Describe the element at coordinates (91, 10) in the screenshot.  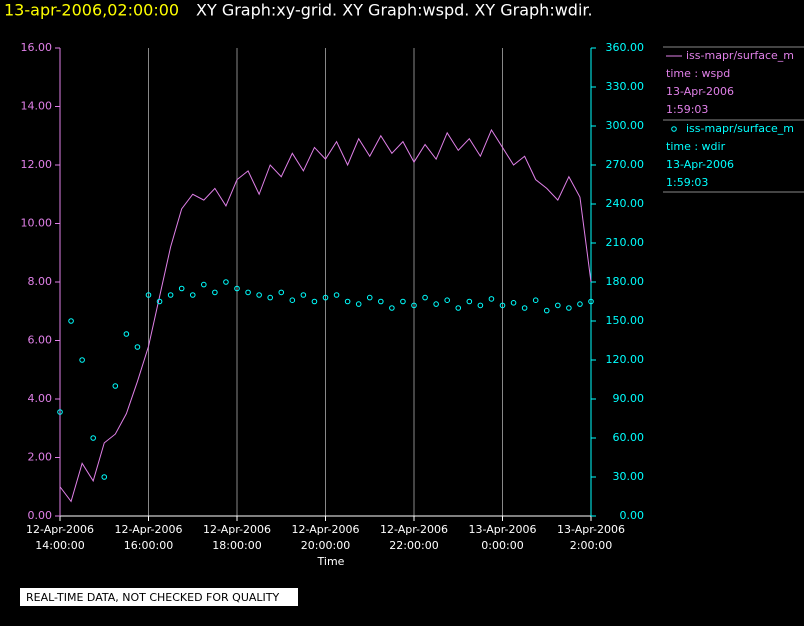
I see `title-time: 13-apr-2006,02:00:00` at that location.